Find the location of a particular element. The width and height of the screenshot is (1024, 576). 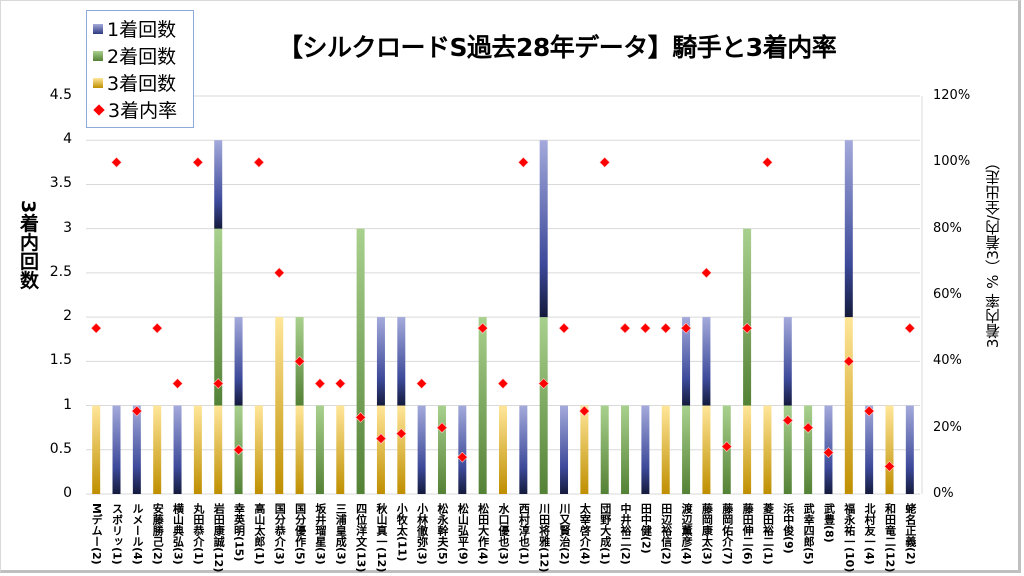

x-tick-label: 高山太郎(1) is located at coordinates (259, 534).